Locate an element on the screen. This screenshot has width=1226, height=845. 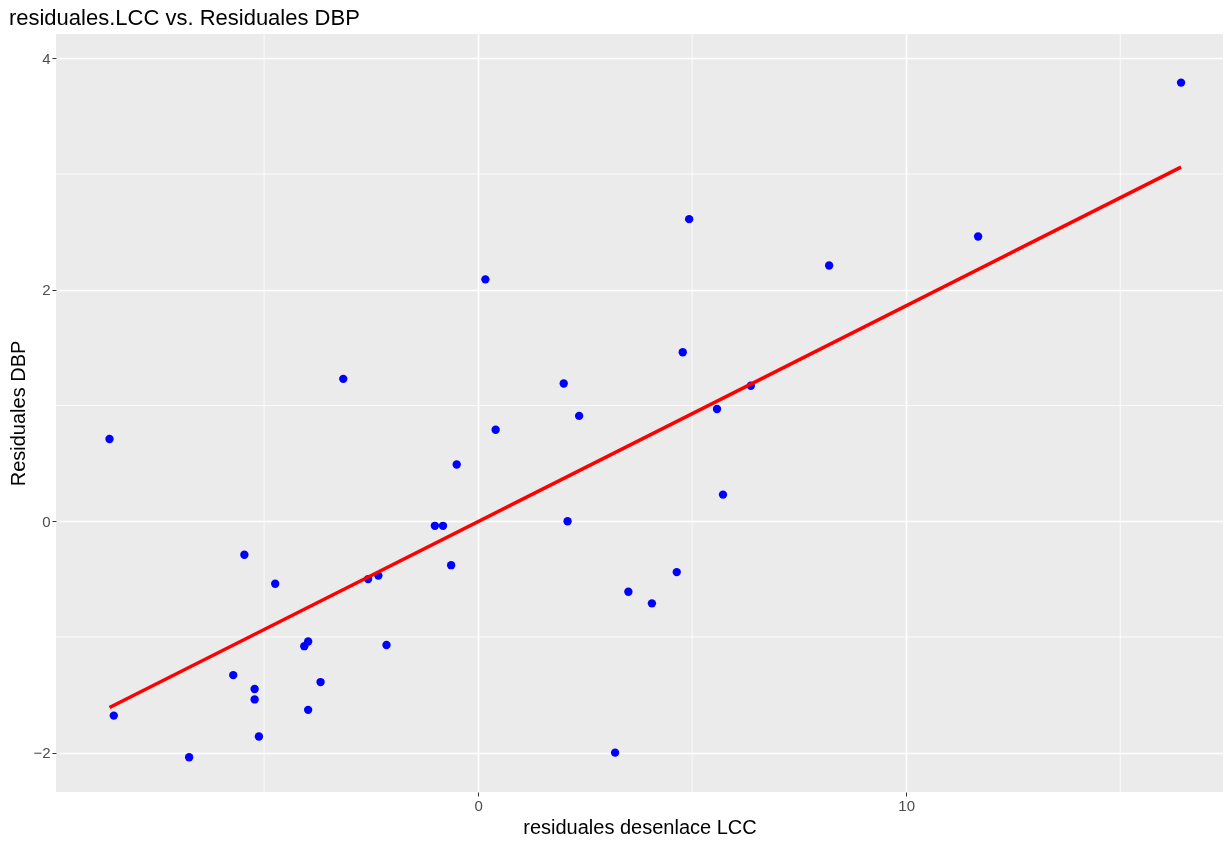
y-tick-label: −2 is located at coordinates (42, 753).